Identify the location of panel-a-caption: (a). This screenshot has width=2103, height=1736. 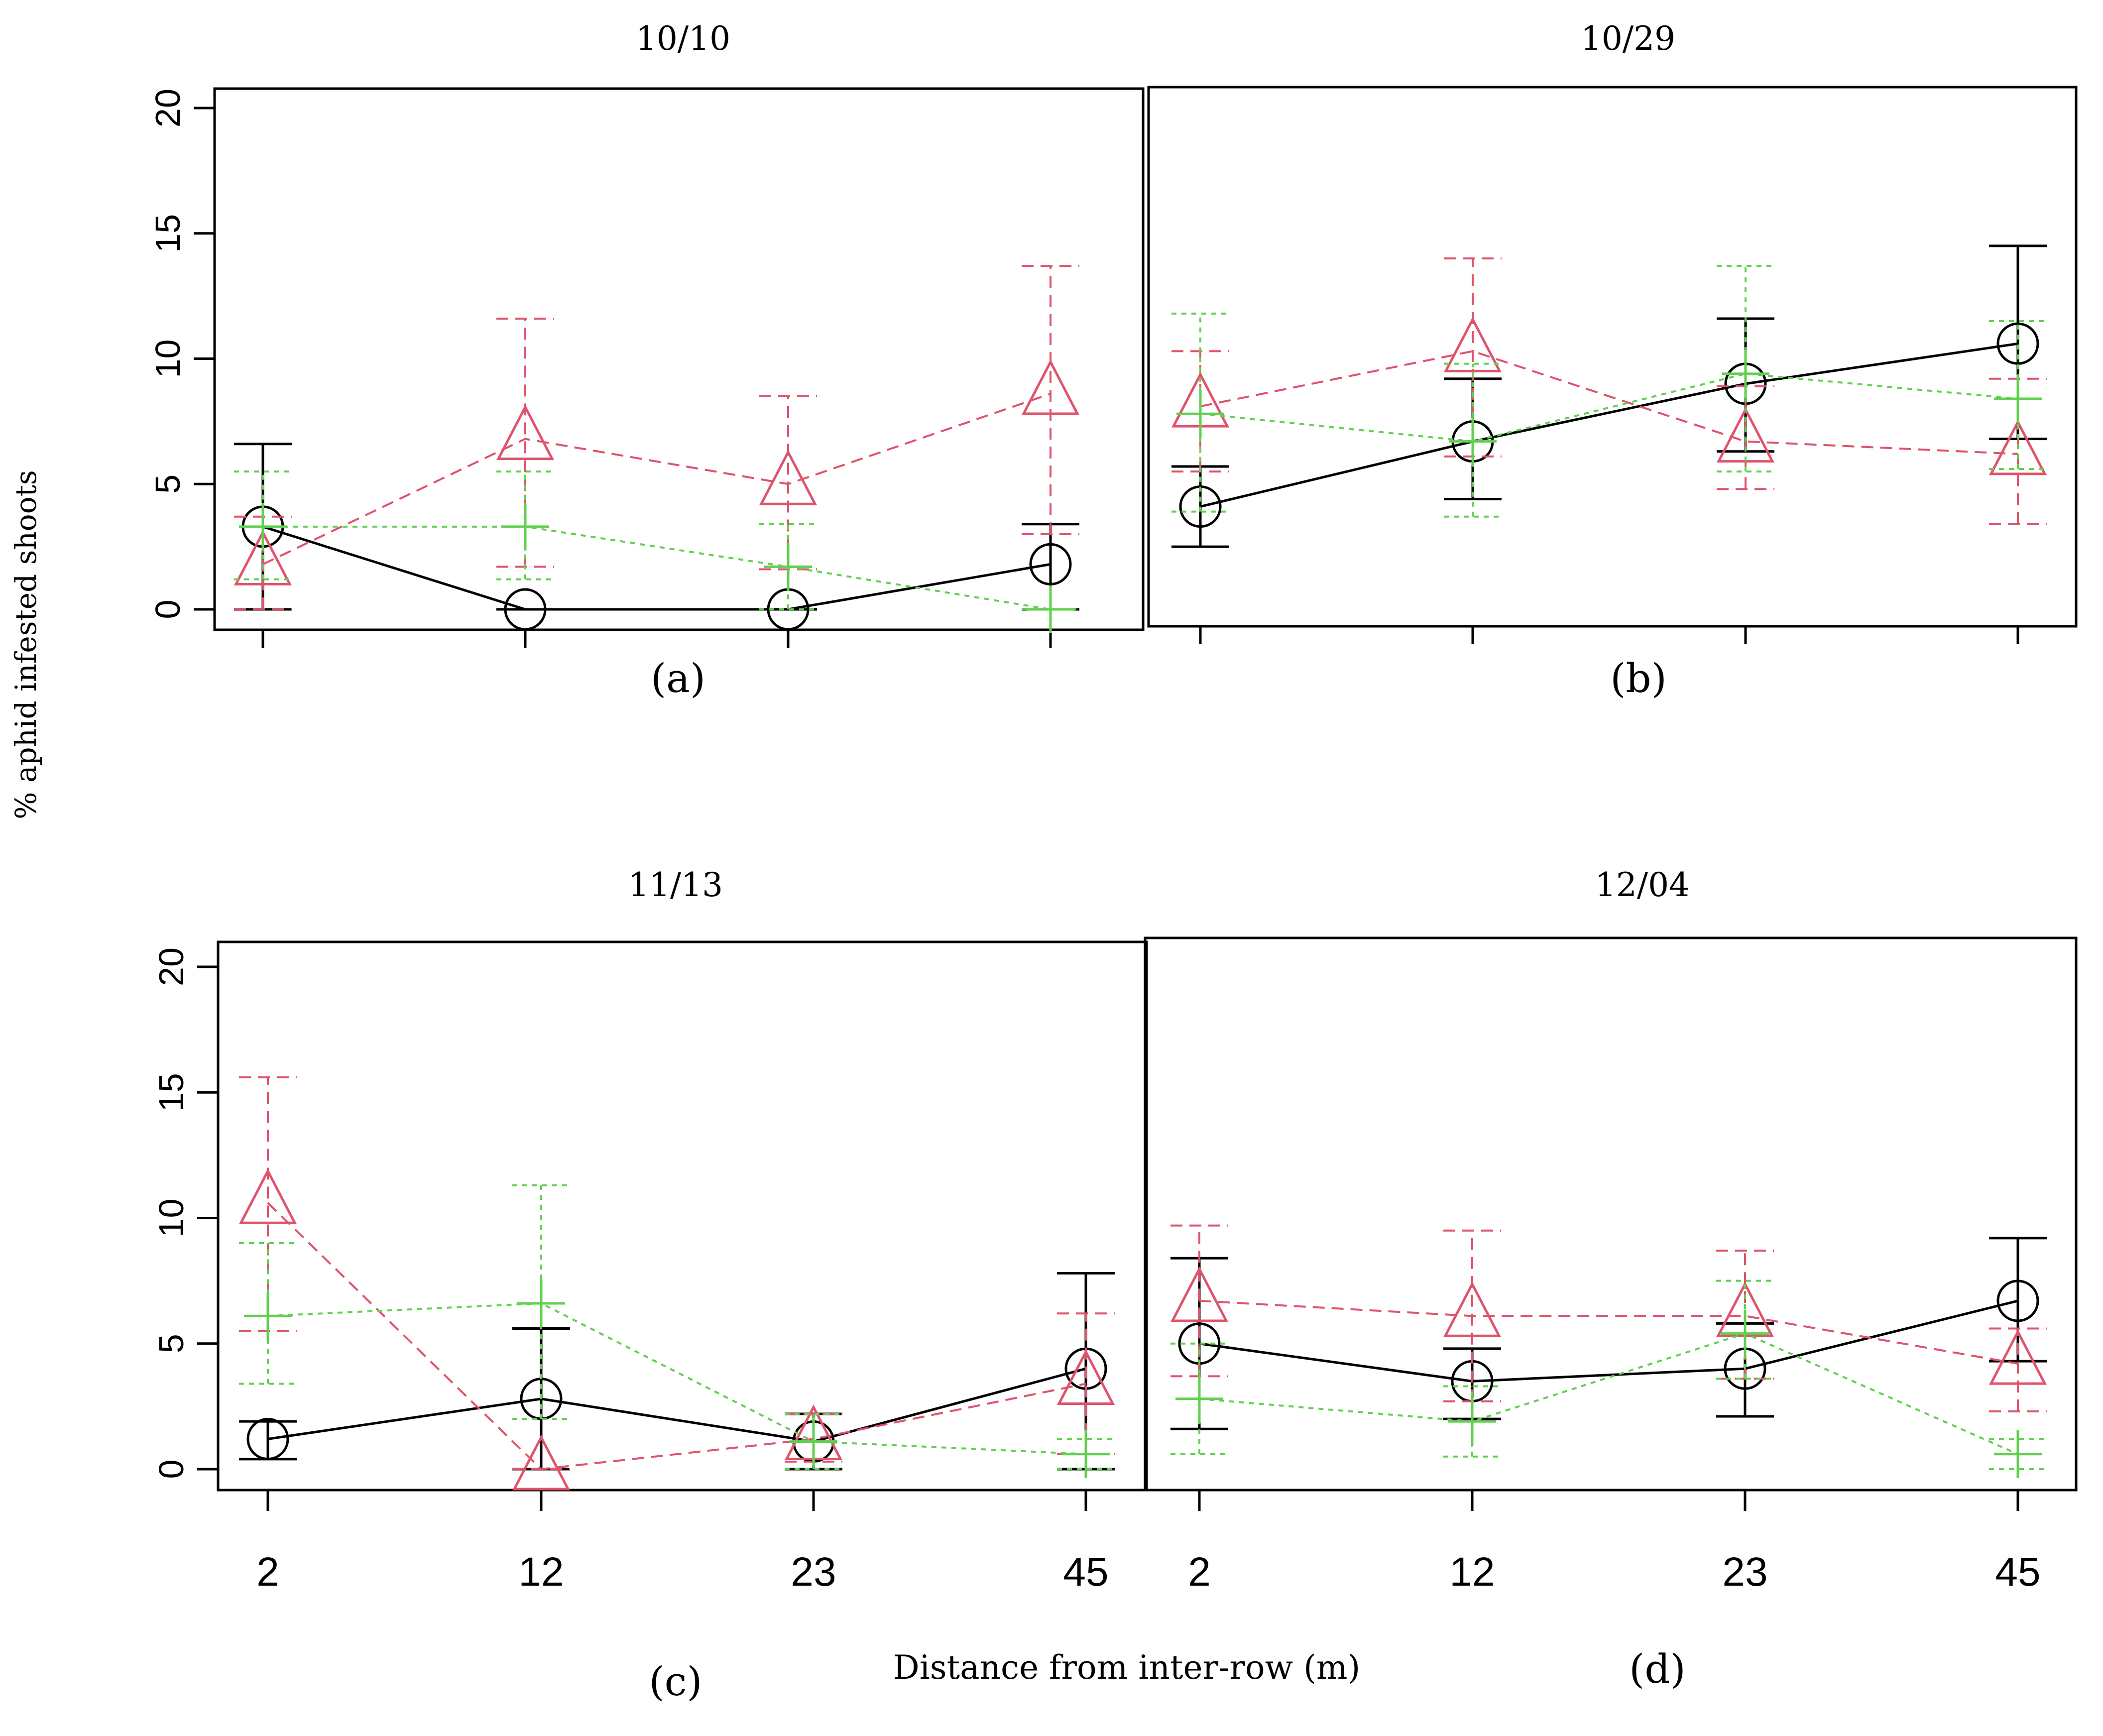
(678, 678).